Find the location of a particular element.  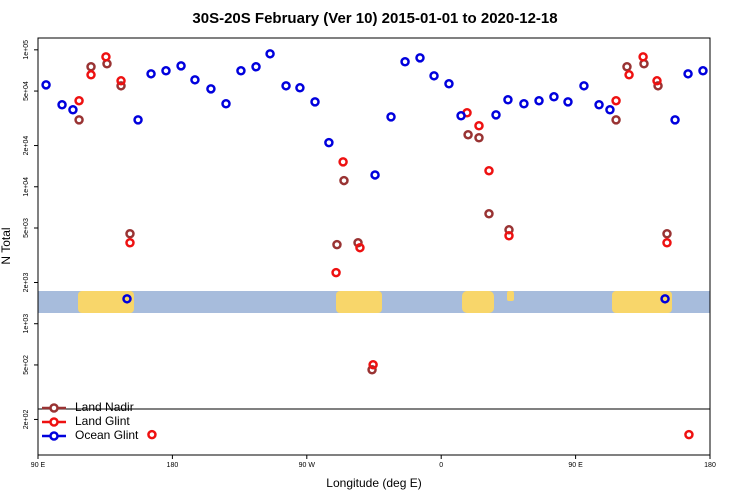

y-tick-label: 1e+04 is located at coordinates (26, 187).